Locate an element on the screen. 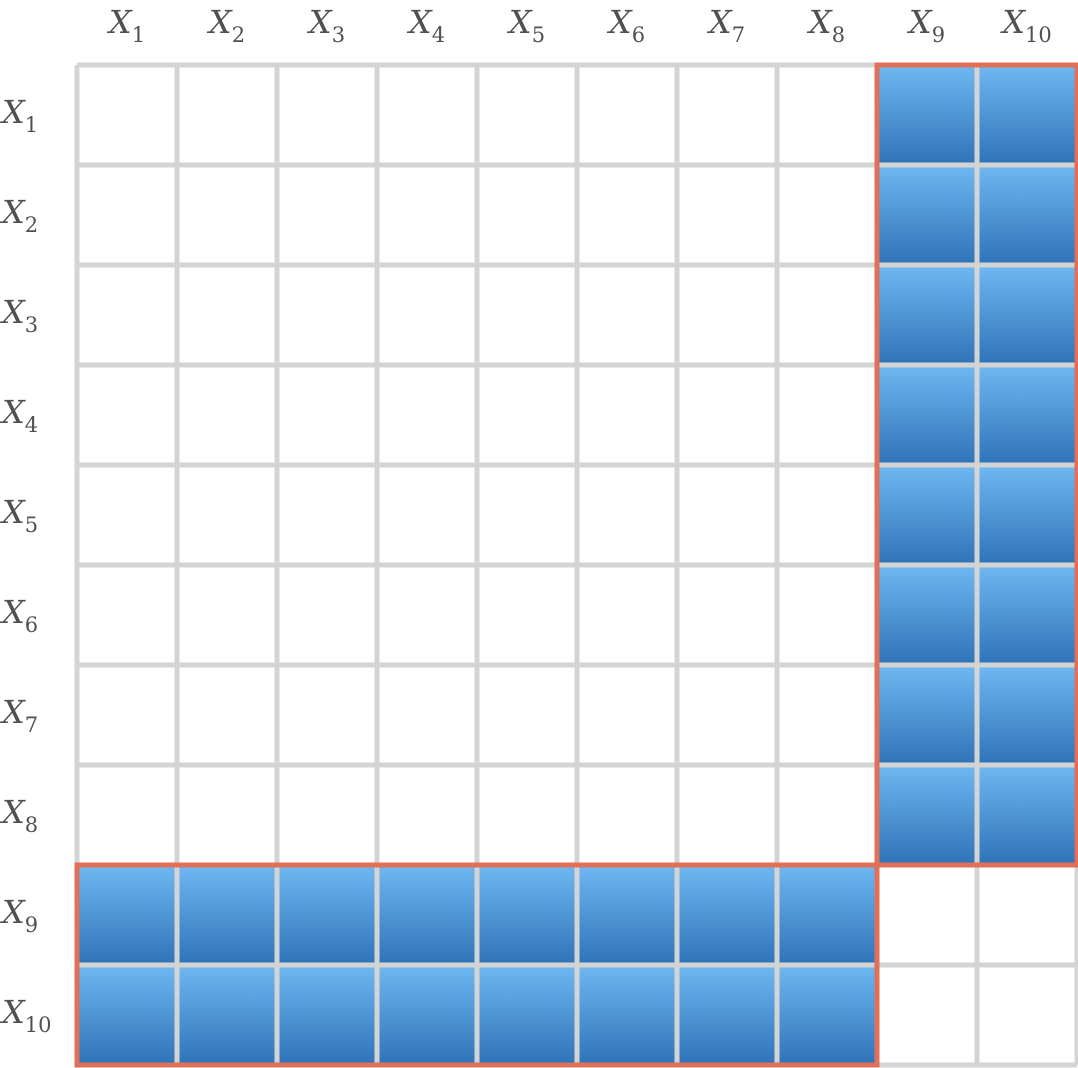  col-label-5-subscript: 5 is located at coordinates (538, 35).